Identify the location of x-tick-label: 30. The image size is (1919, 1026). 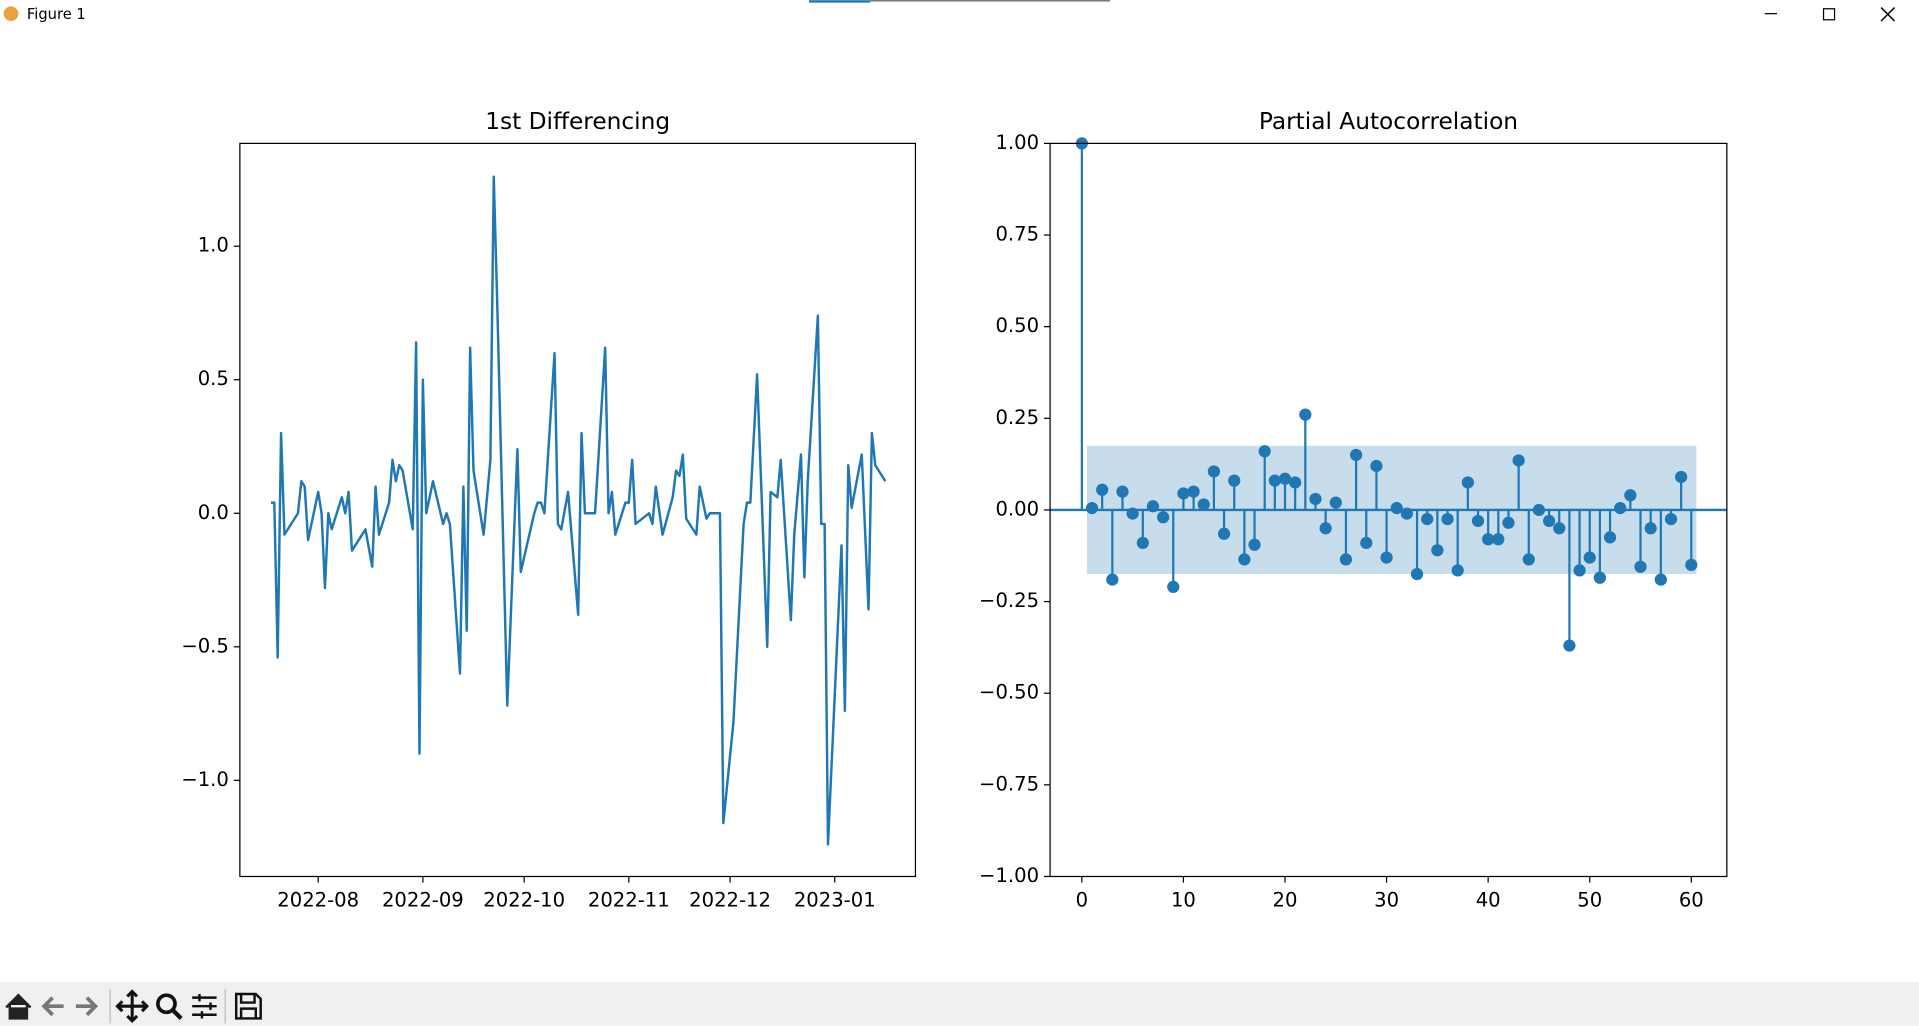
(1386, 899).